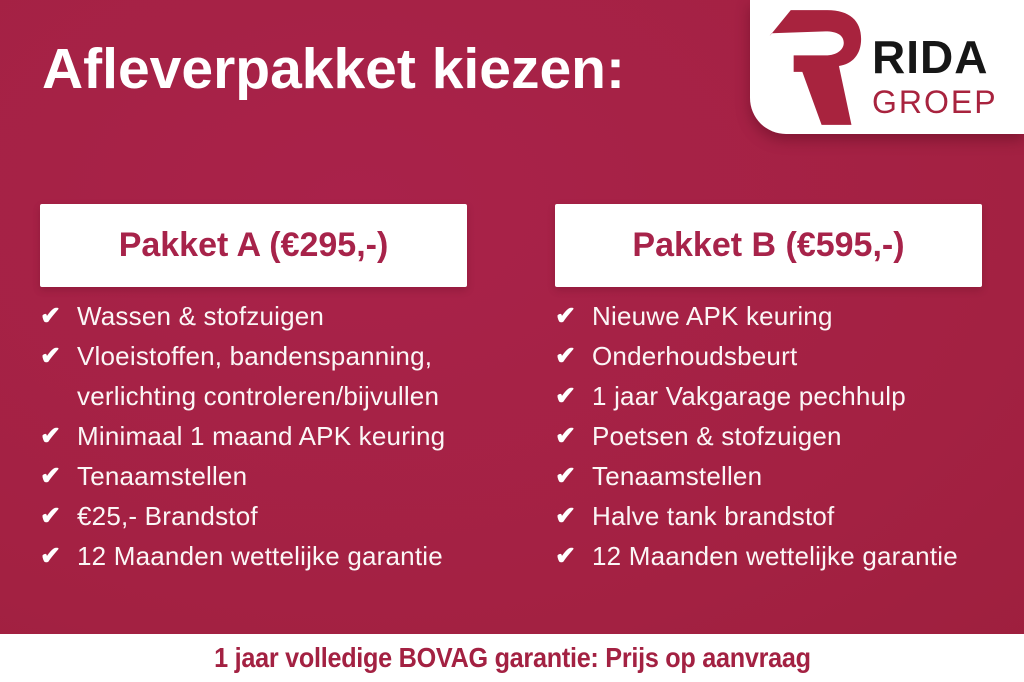 Image resolution: width=1024 pixels, height=682 pixels. I want to click on list-item-text: Minimaal 1 maand APK keuring, so click(261, 435).